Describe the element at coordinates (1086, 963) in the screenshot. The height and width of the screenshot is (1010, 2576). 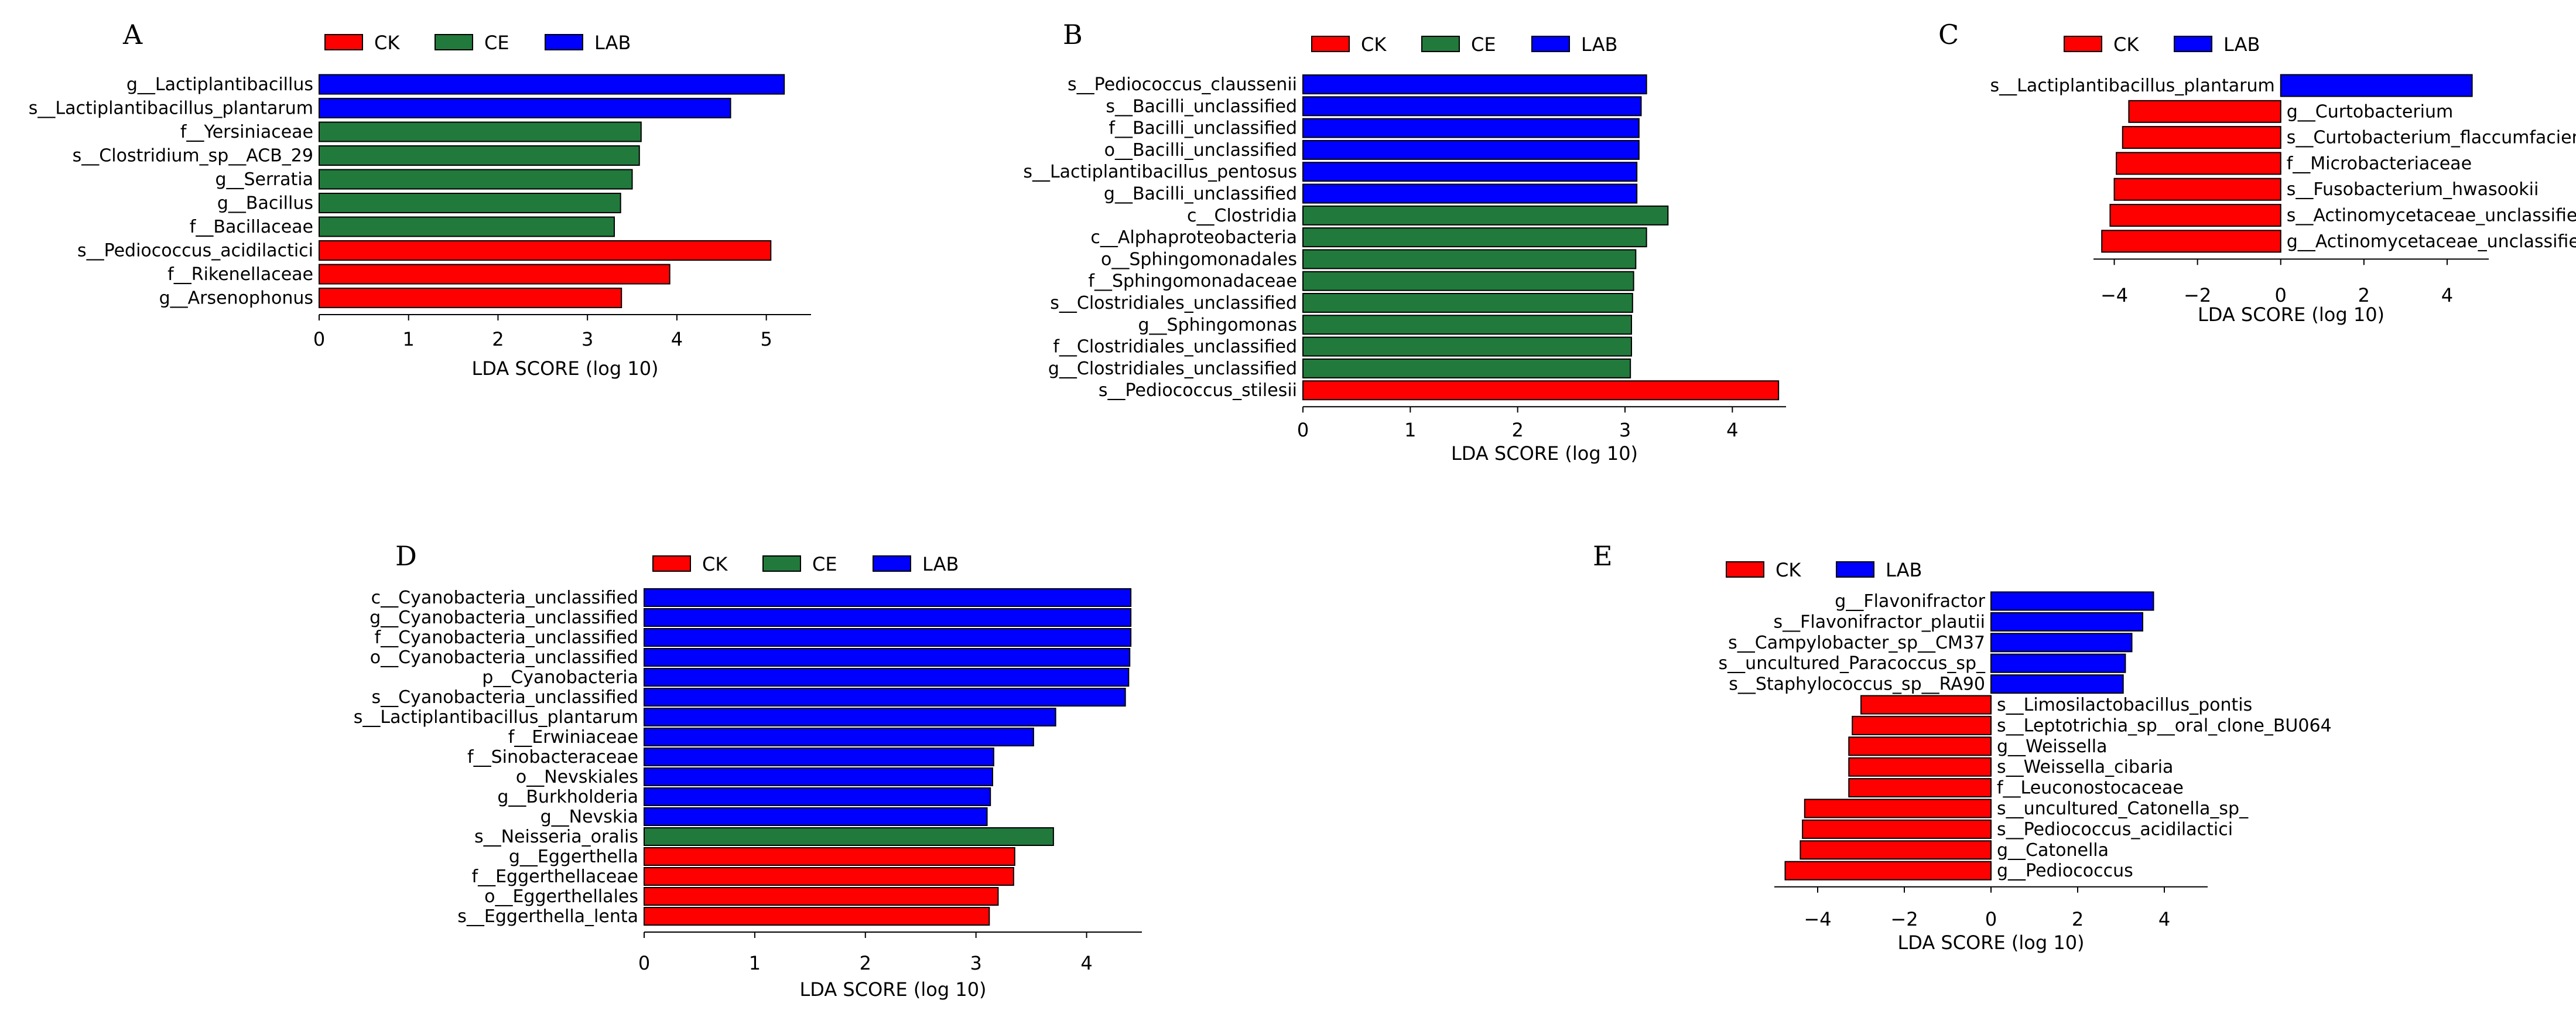
I see `panel-d-x-tick-label: 4` at that location.